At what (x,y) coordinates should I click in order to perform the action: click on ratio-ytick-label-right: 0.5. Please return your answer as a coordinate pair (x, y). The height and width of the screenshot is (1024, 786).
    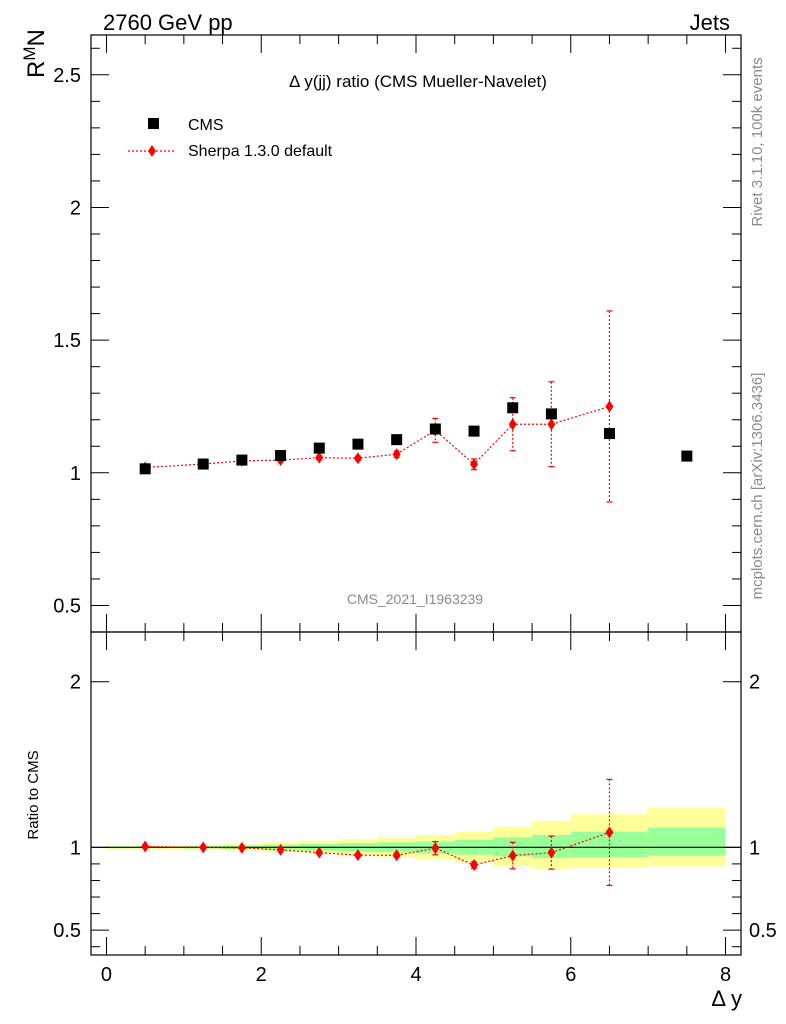
    Looking at the image, I should click on (763, 931).